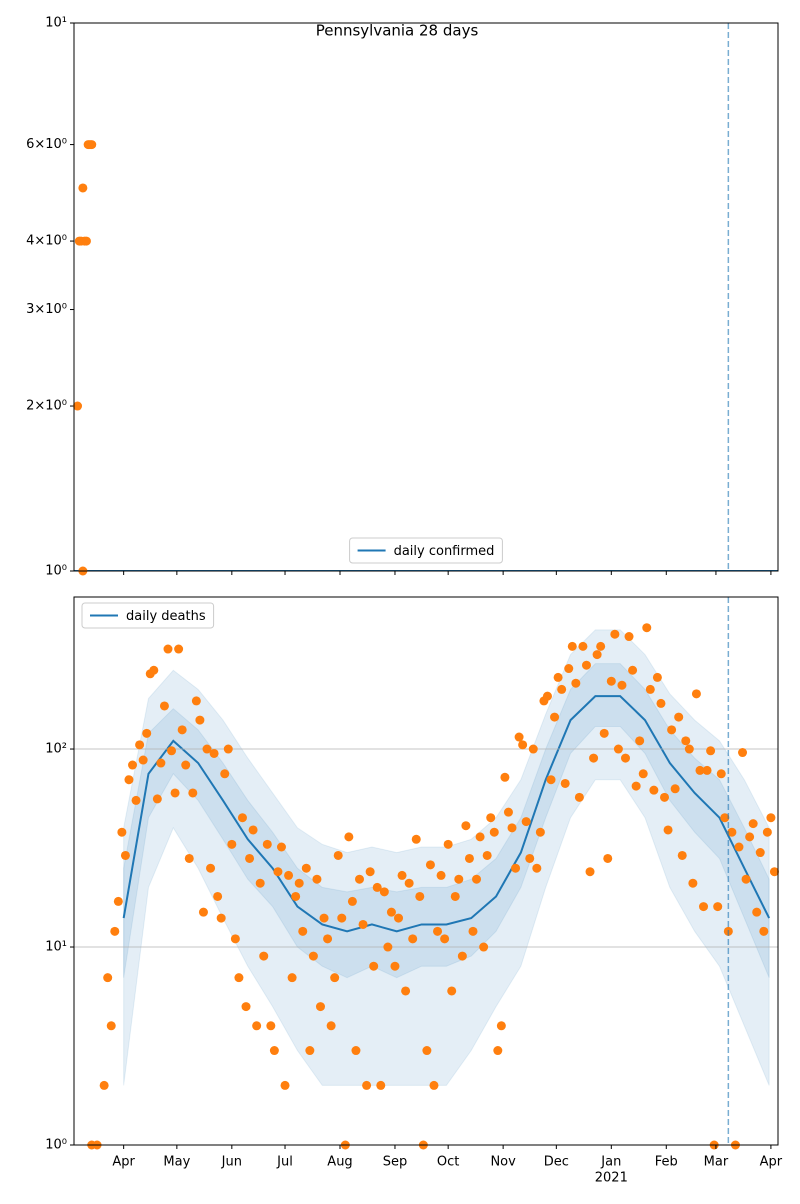  Describe the element at coordinates (611, 1178) in the screenshot. I see `x-year-label: 2021` at that location.